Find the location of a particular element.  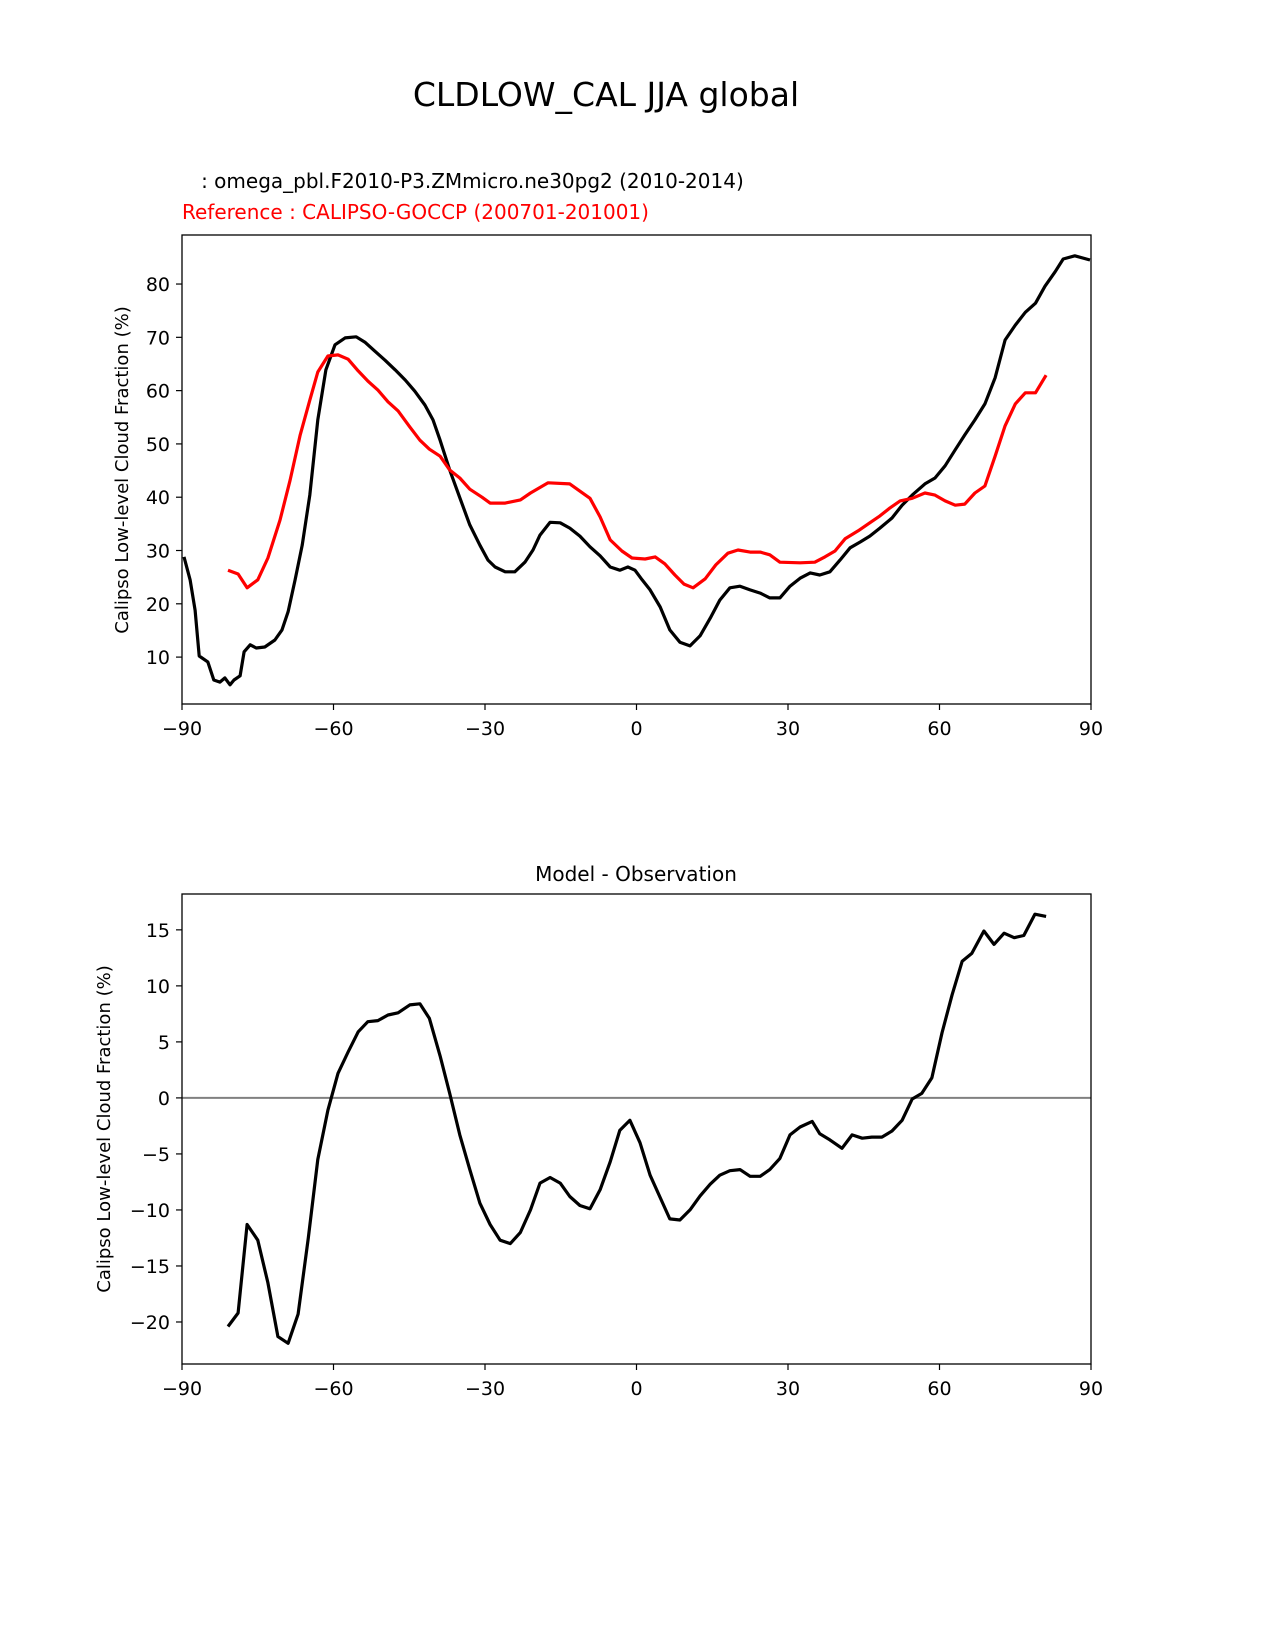

y-tick-label: −20 is located at coordinates (150, 1323).